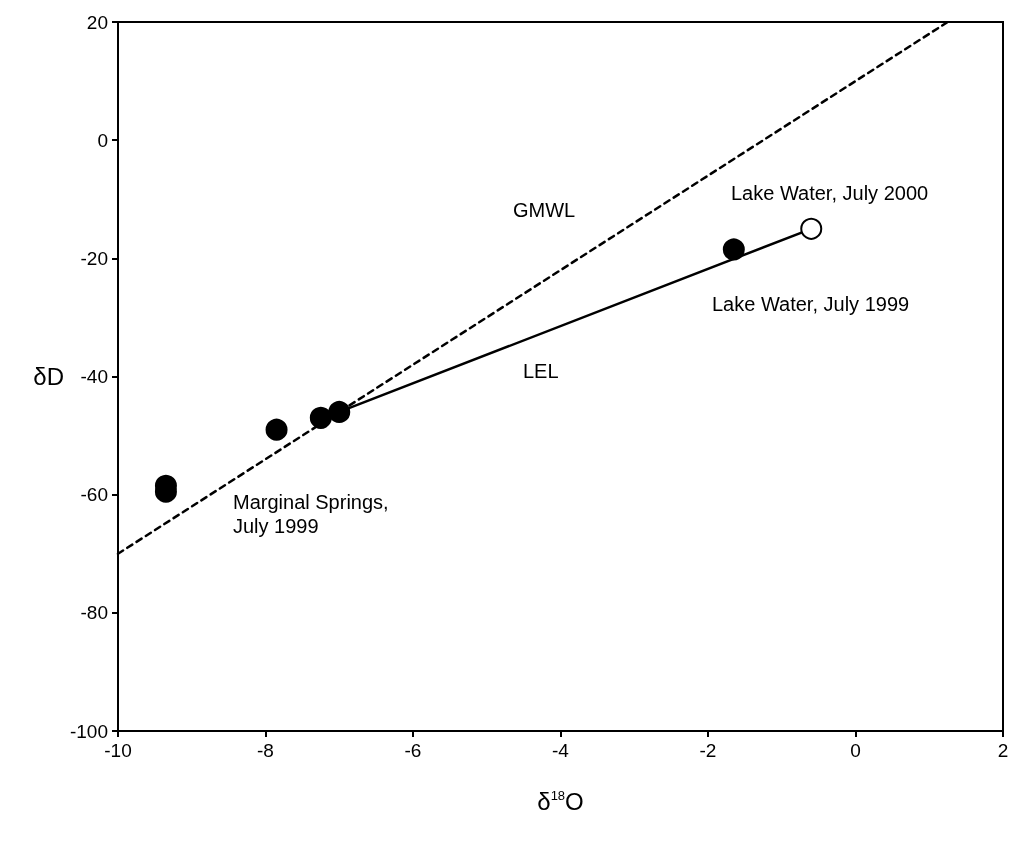 This screenshot has width=1015, height=845. What do you see at coordinates (830, 193) in the screenshot?
I see `annotation: Lake Water, July 2000` at bounding box center [830, 193].